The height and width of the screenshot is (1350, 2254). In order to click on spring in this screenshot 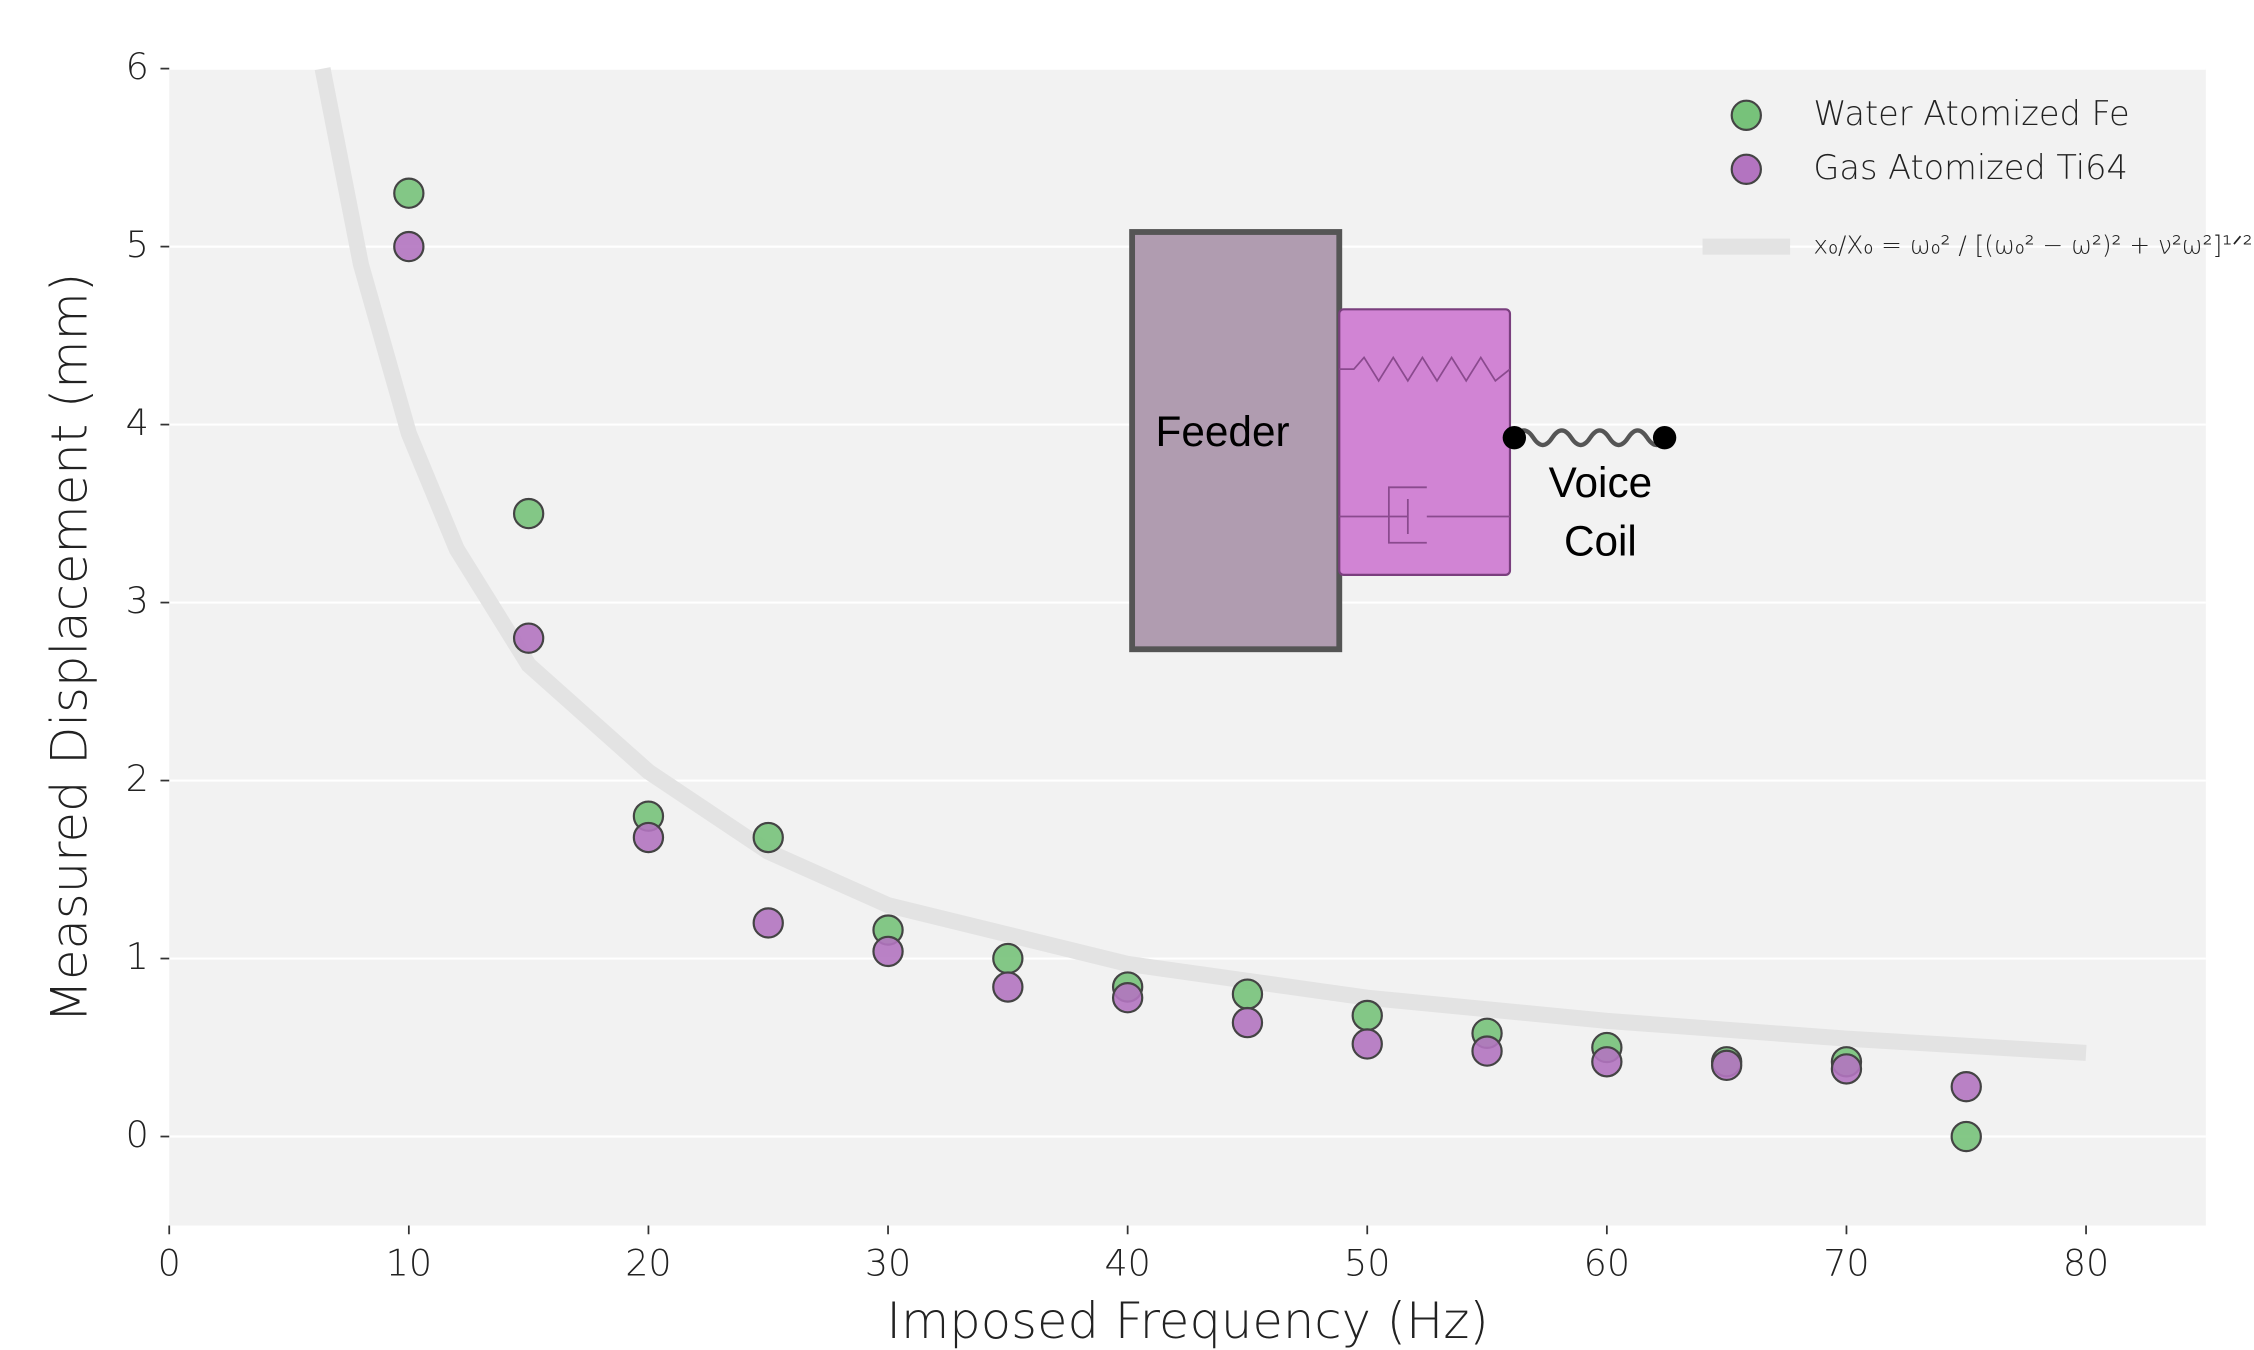, I will do `click(1425, 369)`.